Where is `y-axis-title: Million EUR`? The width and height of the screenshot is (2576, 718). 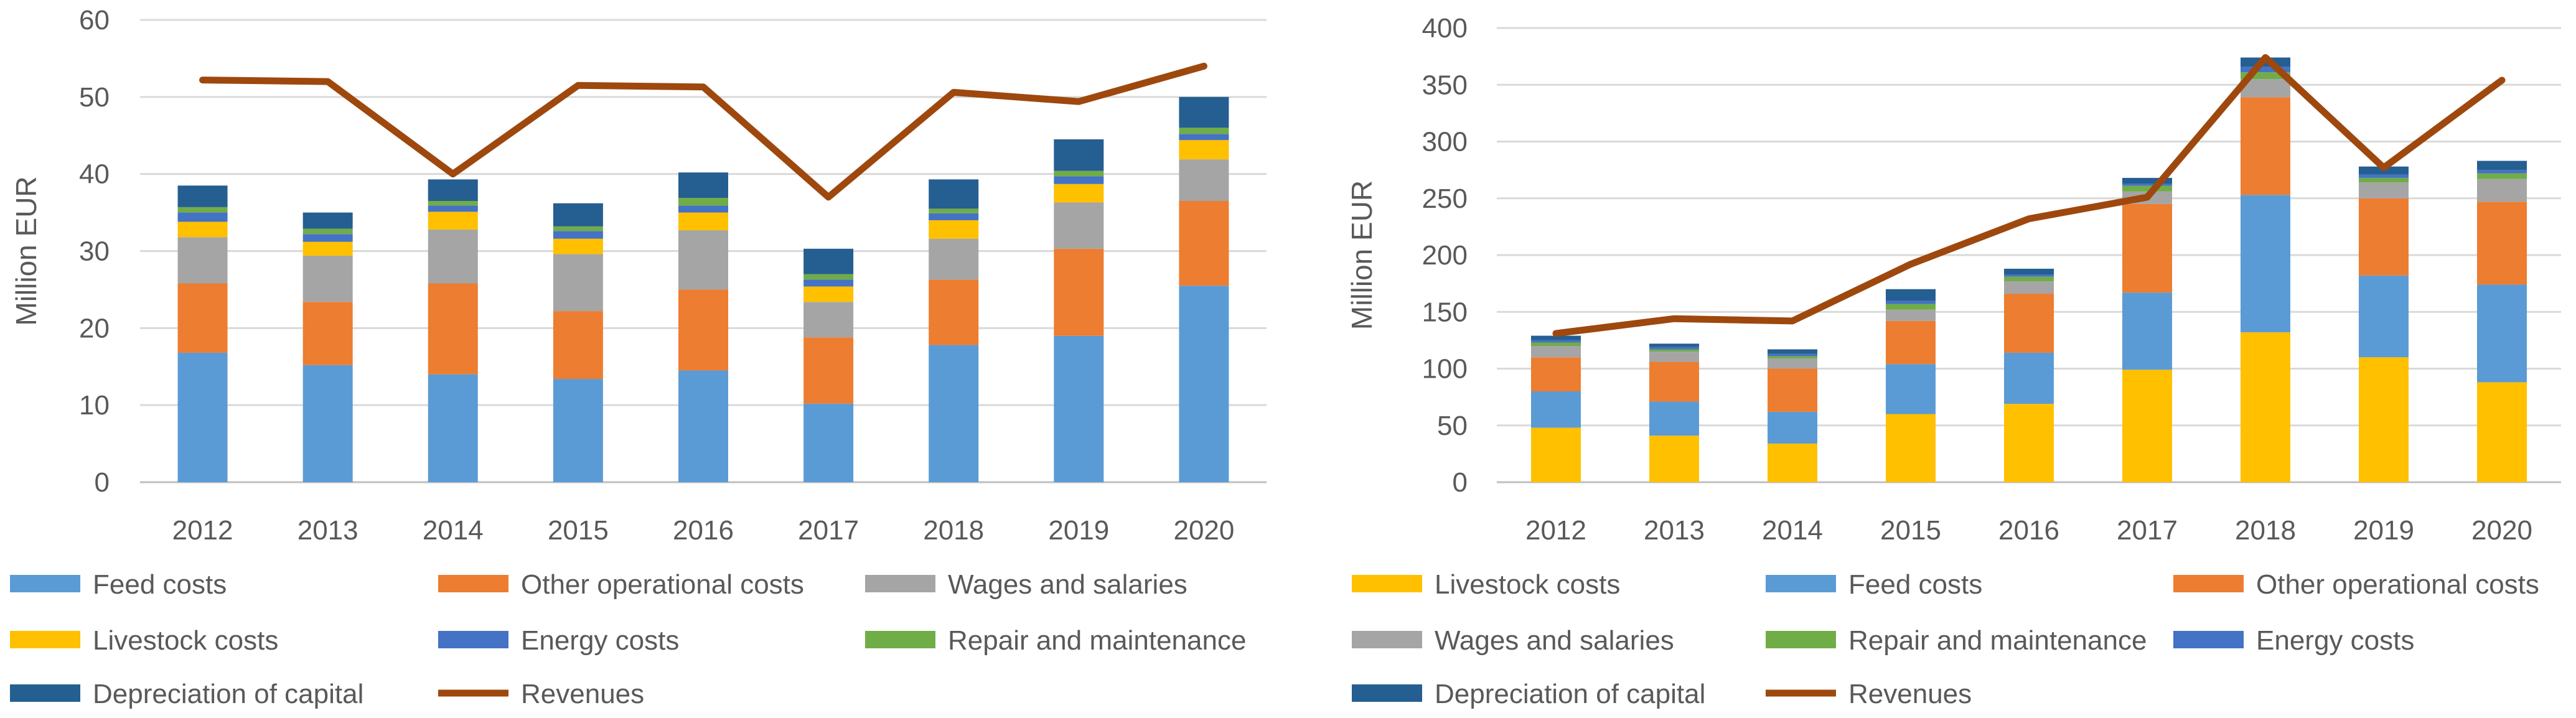
y-axis-title: Million EUR is located at coordinates (26, 250).